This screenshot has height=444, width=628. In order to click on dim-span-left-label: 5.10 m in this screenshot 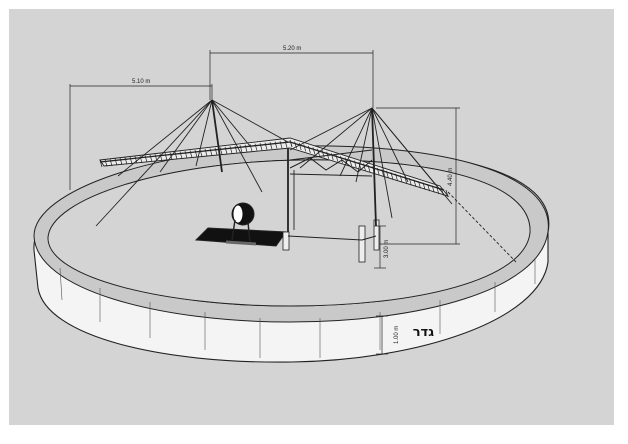, I will do `click(141, 82)`.